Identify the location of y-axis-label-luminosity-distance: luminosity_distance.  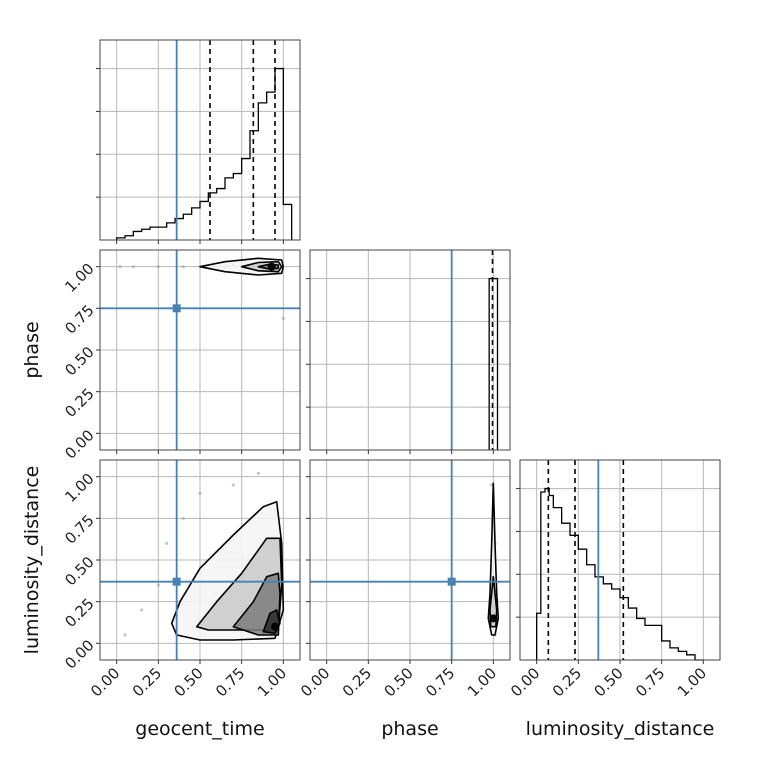
(32, 560).